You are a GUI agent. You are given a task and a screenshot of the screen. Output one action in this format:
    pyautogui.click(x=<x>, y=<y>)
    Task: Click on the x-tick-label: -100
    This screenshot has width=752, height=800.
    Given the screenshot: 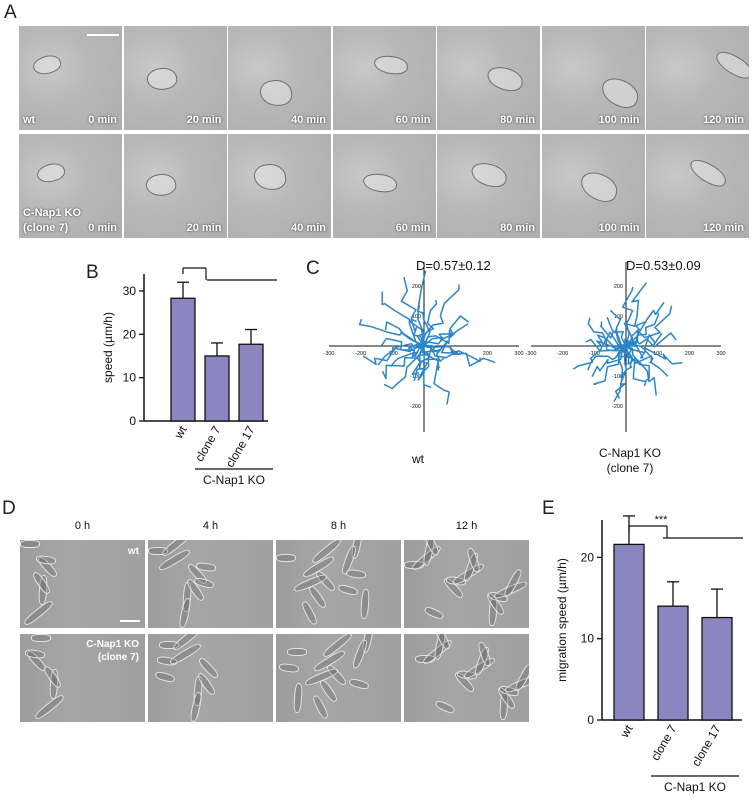 What is the action you would take?
    pyautogui.click(x=594, y=354)
    